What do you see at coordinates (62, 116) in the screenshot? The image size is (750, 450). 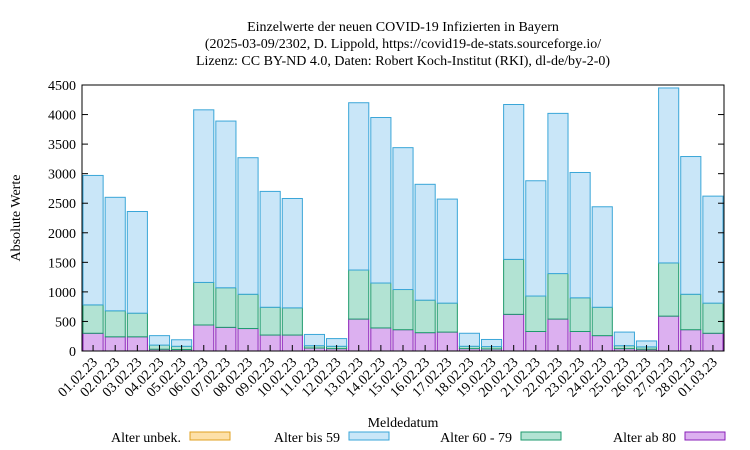 I see `y-tick-label: 4000` at bounding box center [62, 116].